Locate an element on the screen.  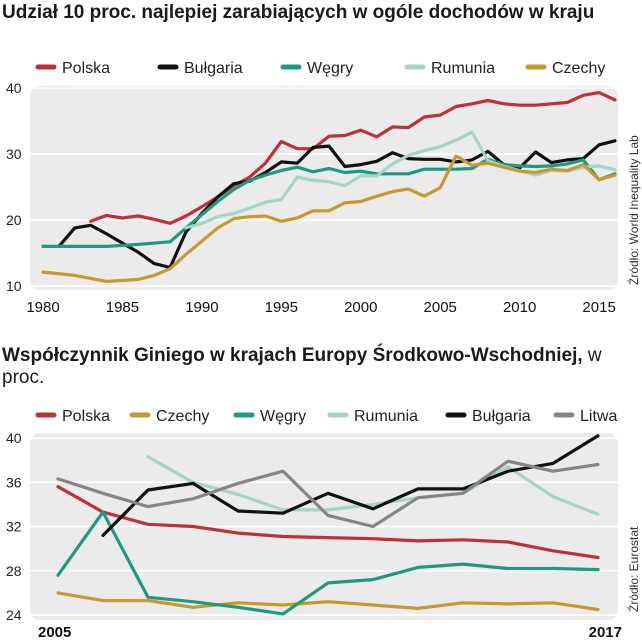
legend-item-litwa: Litwa is located at coordinates (585, 416).